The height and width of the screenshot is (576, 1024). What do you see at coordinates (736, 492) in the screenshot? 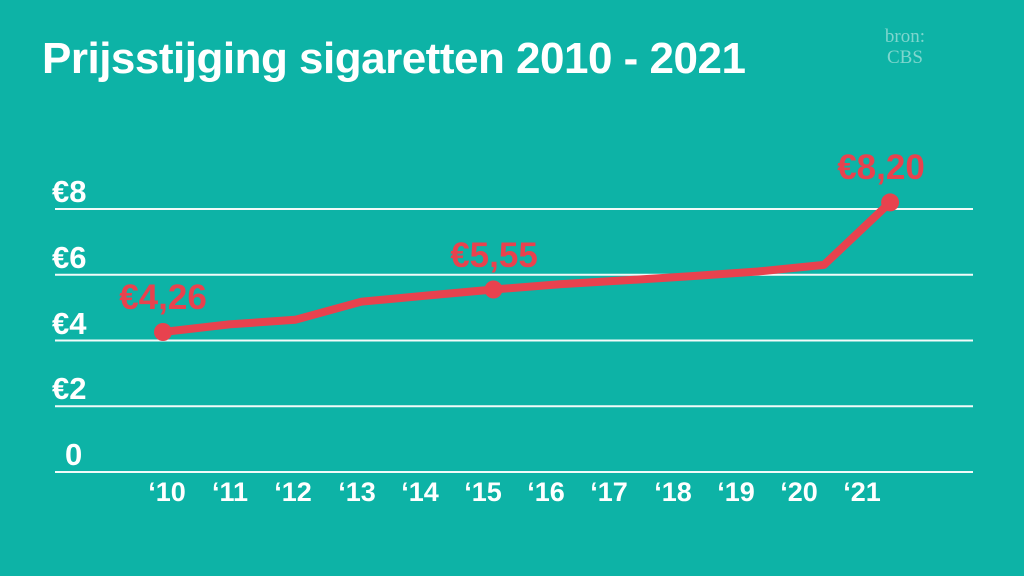
I see `x-tick-label: ‘19` at bounding box center [736, 492].